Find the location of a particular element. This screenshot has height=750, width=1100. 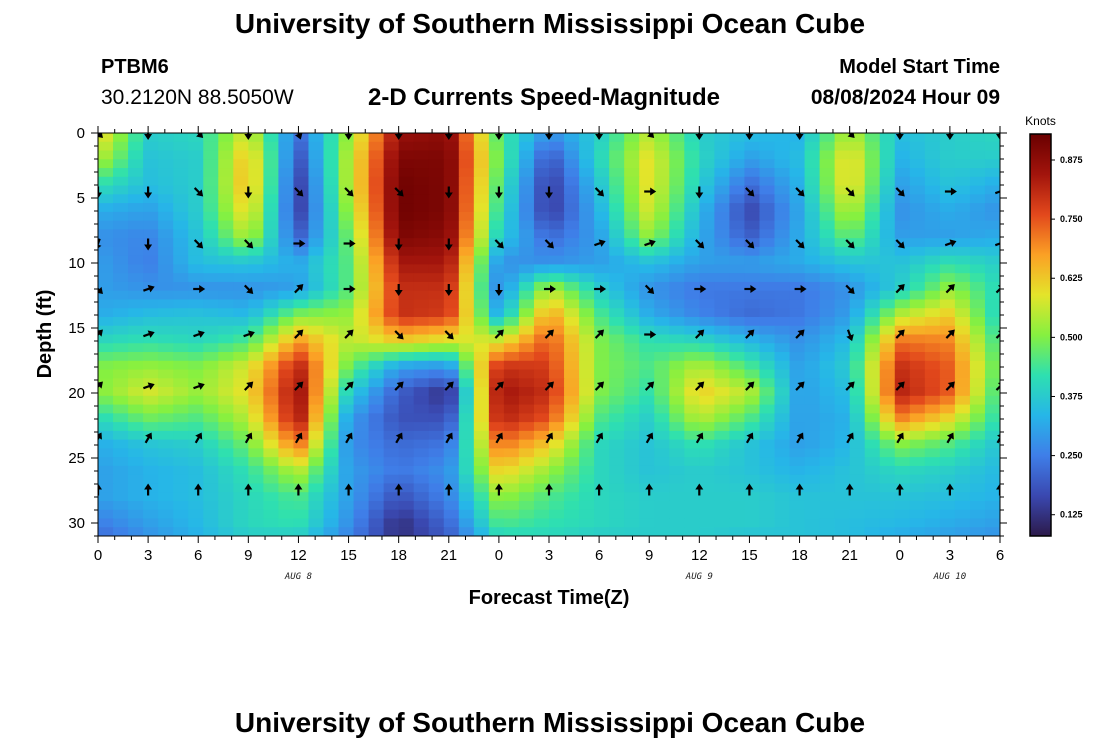

date-label: AUG 10 is located at coordinates (950, 577).